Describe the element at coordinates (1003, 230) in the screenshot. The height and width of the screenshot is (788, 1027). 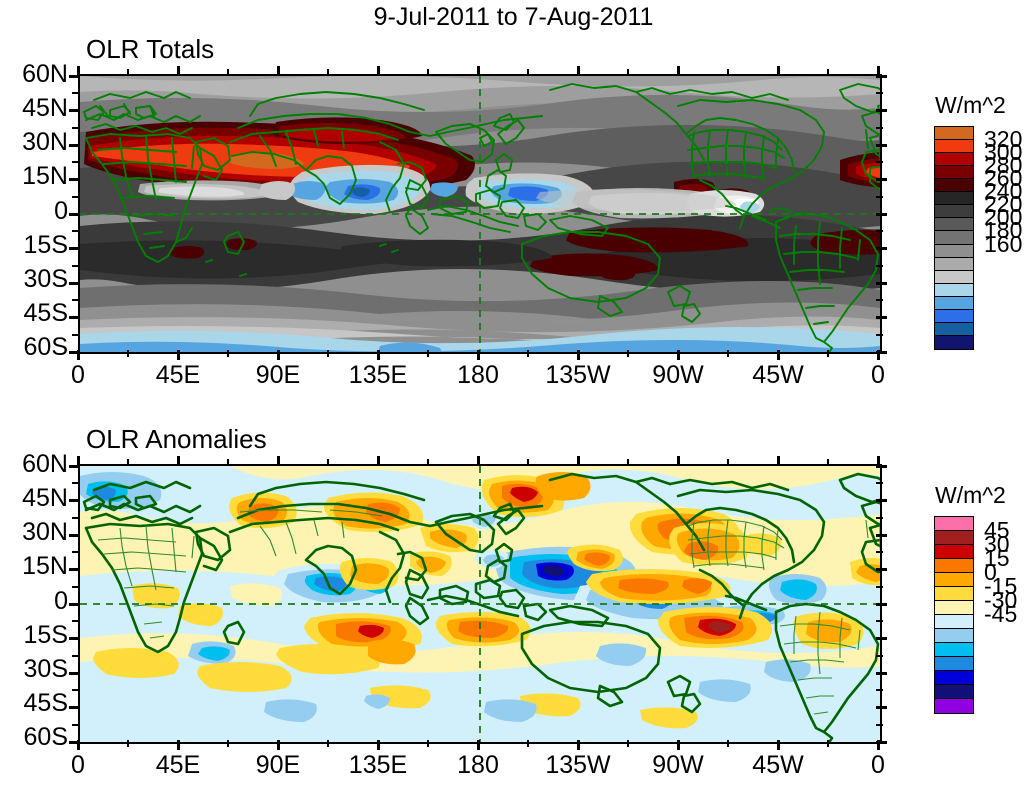
I see `colorbar-tick-label: 180` at that location.